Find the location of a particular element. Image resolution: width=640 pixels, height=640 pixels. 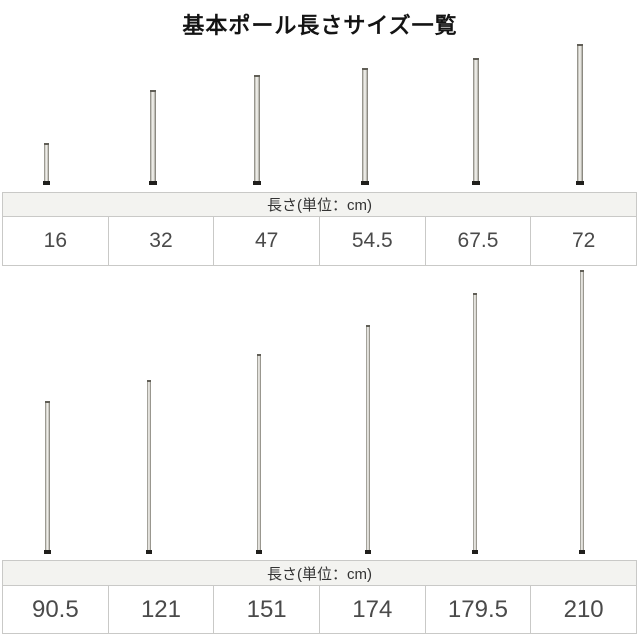

size-value-16: 16 is located at coordinates (55, 241).